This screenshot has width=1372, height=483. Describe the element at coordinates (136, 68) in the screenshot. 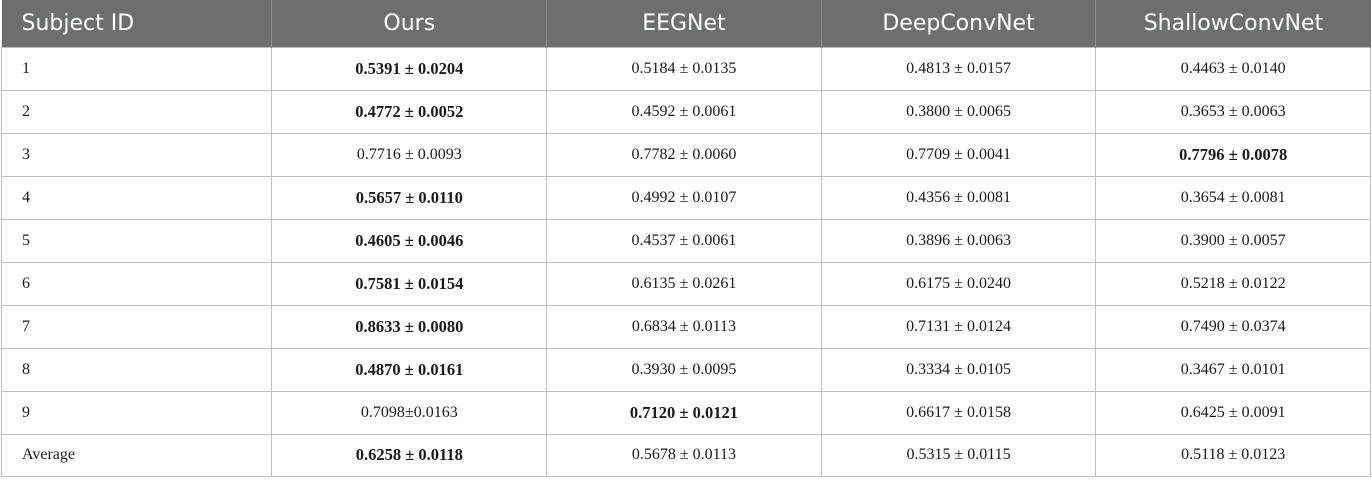

I see `cell-subject-id: 1` at that location.